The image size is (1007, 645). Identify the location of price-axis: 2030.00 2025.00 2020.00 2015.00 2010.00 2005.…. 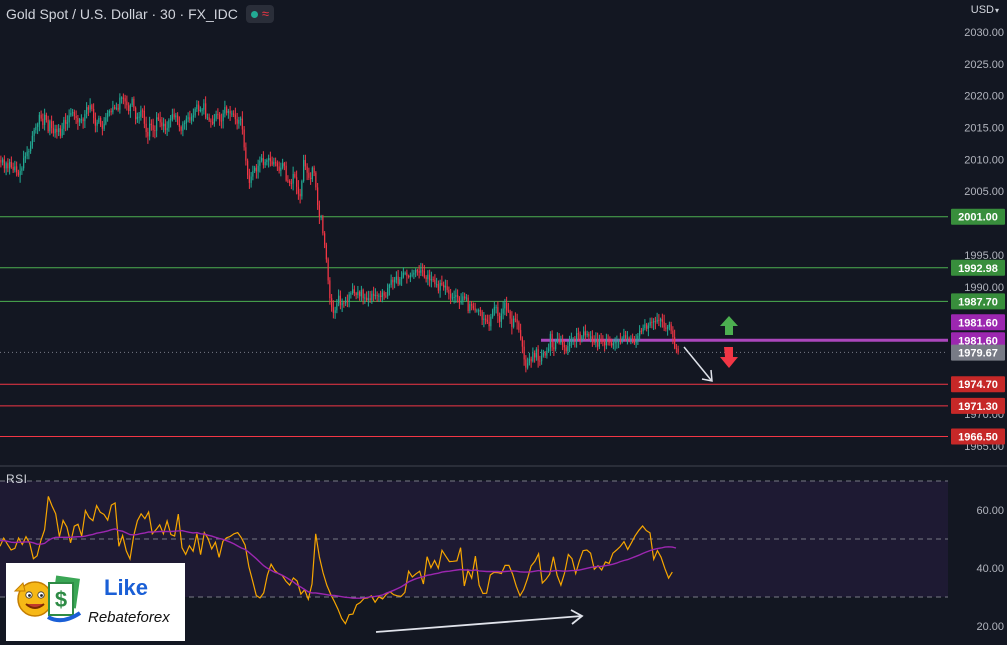
(984, 240).